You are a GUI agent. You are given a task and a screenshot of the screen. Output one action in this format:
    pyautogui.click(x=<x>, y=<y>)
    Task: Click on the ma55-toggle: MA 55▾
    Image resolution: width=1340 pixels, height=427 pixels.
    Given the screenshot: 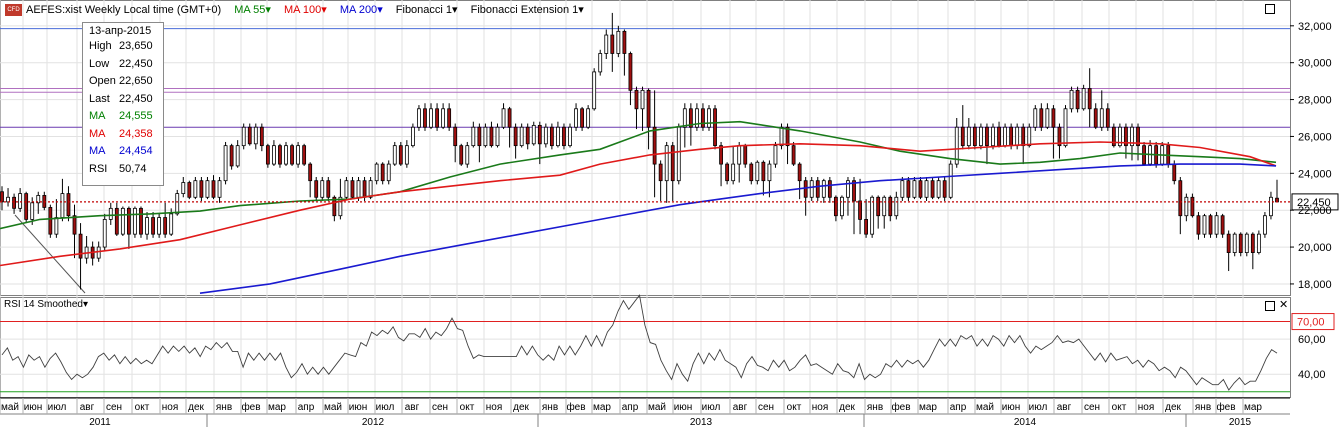 What is the action you would take?
    pyautogui.click(x=252, y=10)
    